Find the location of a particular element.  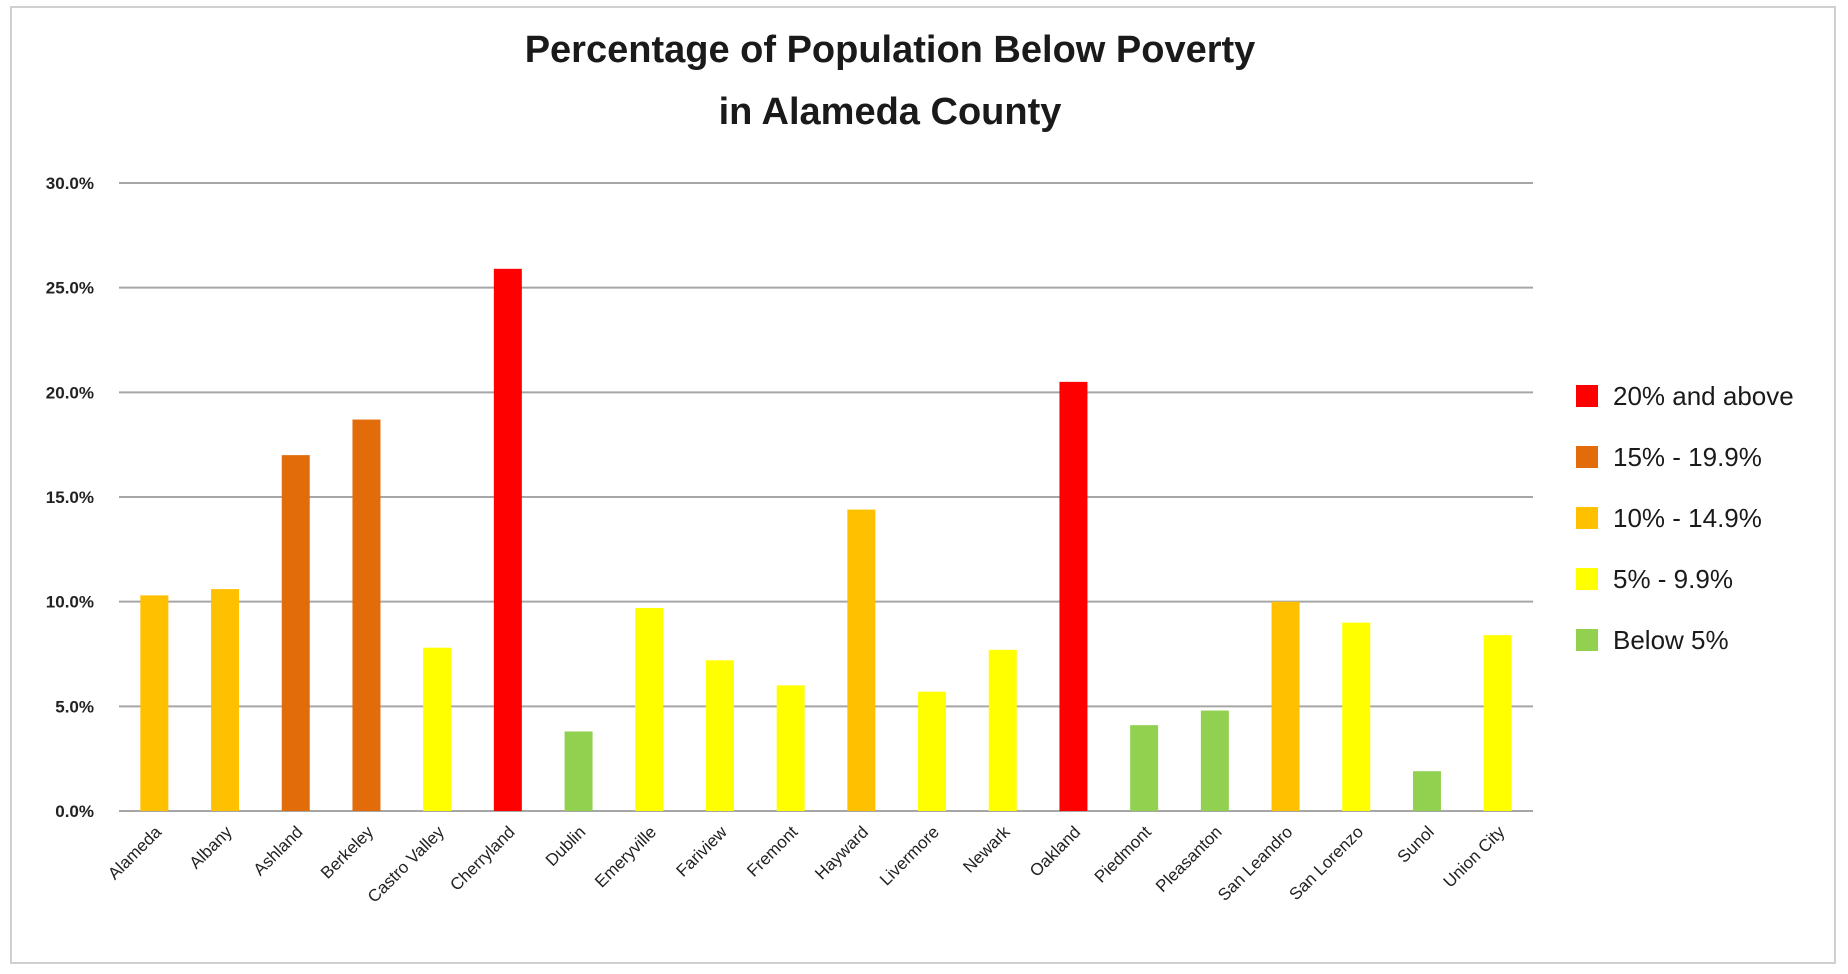

bar-emeryville is located at coordinates (649, 709).